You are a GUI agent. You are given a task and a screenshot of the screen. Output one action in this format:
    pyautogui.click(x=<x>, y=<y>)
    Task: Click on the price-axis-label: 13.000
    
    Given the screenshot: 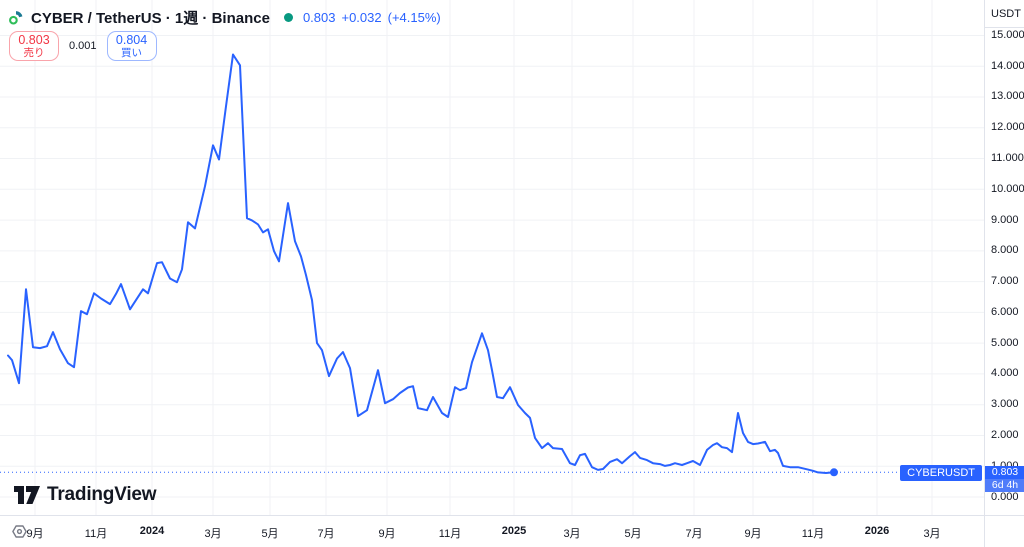 What is the action you would take?
    pyautogui.click(x=1007, y=96)
    